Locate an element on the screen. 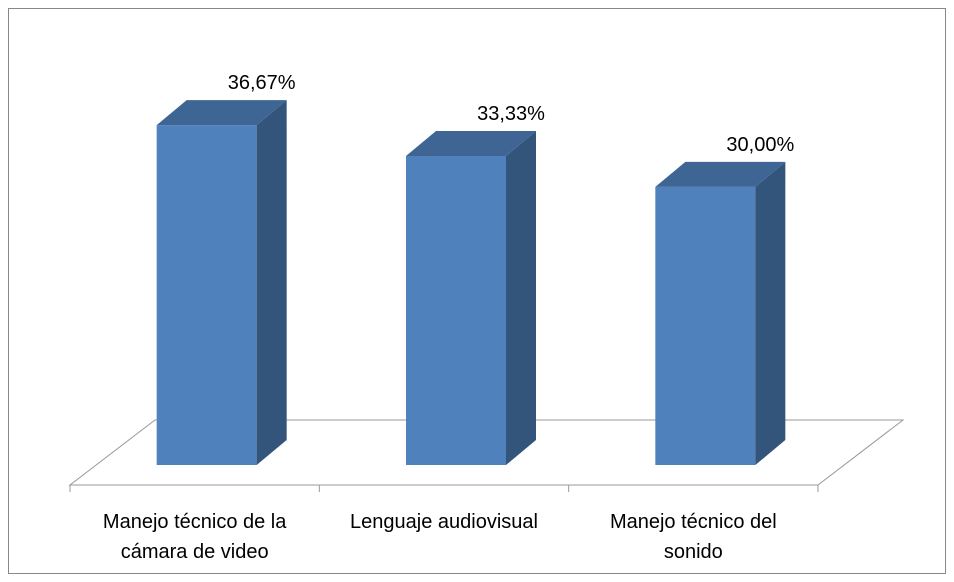 The image size is (954, 582). value-label: 33,33% is located at coordinates (511, 114).